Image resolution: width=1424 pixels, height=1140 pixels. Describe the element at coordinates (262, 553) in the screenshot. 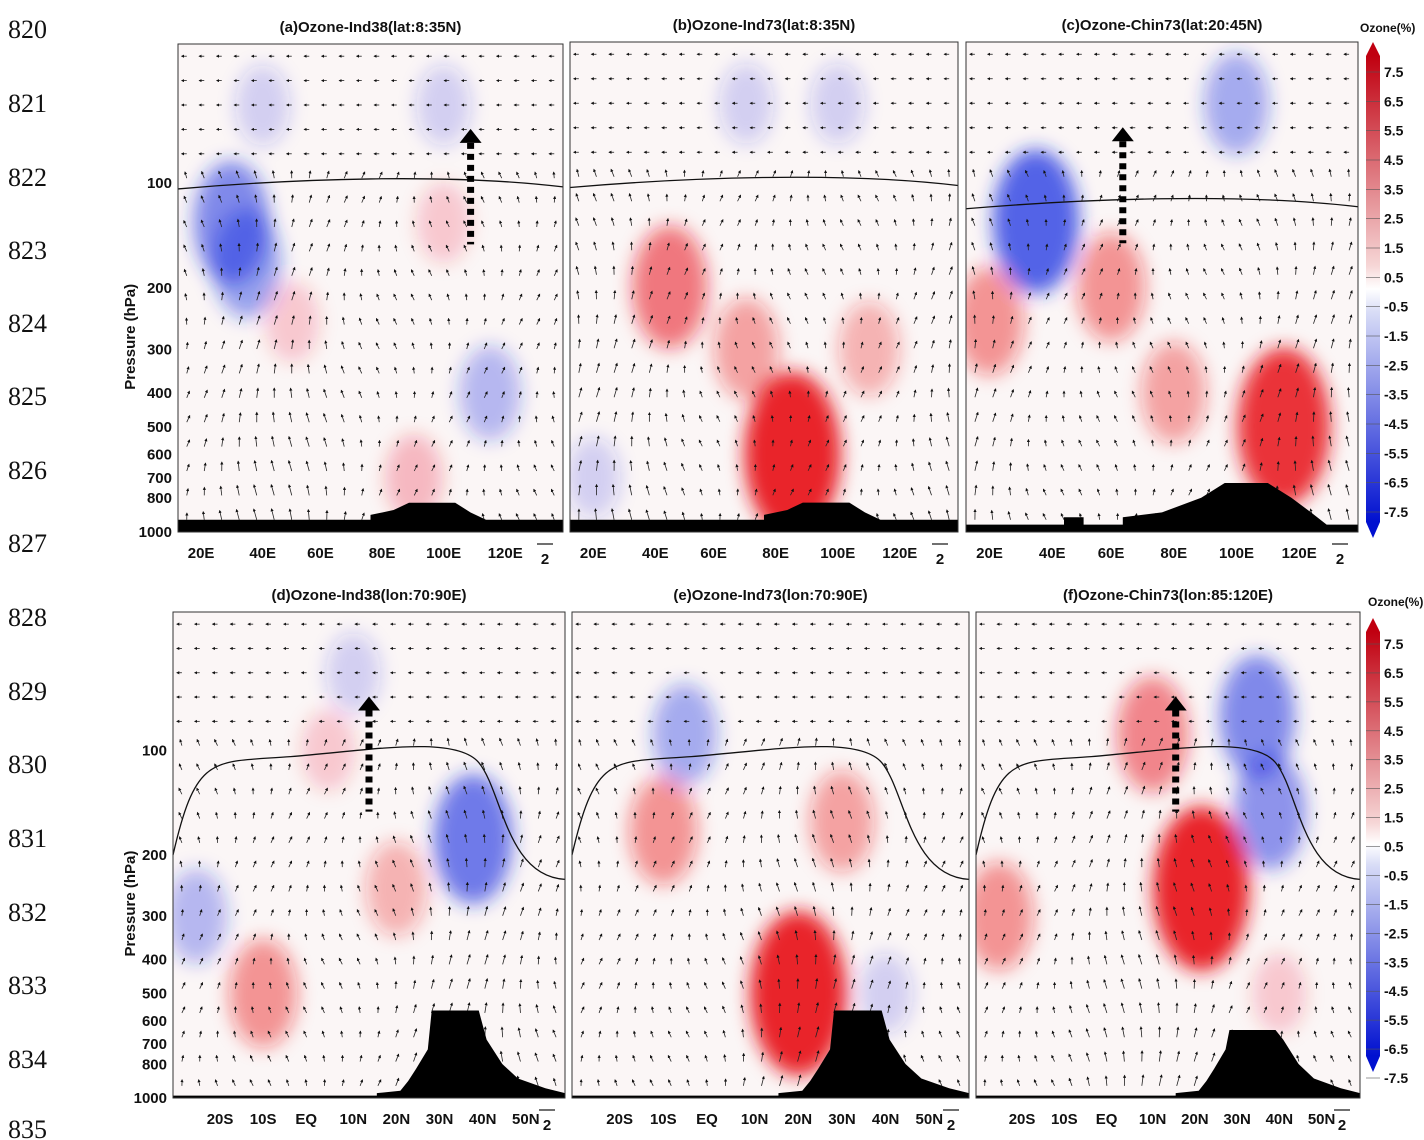

I see `x-tick-label: 40E` at that location.